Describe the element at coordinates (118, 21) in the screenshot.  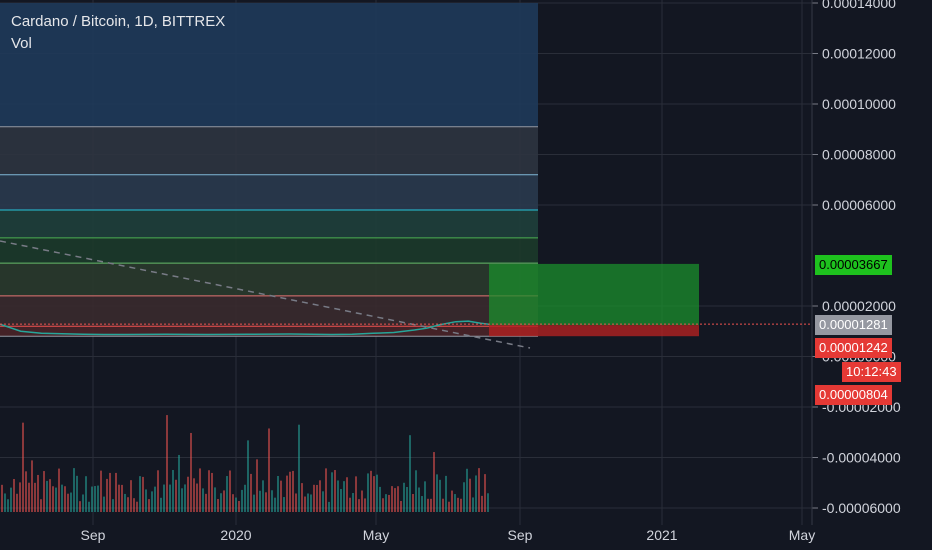
I see `symbol-title: Cardano / Bitcoin, 1D, BITTREX` at that location.